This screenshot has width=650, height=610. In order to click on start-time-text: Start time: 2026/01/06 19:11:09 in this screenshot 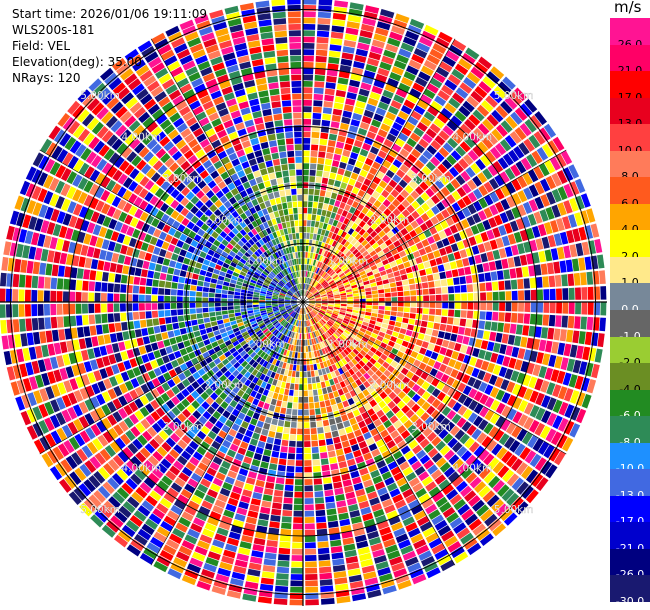, I will do `click(109, 14)`.